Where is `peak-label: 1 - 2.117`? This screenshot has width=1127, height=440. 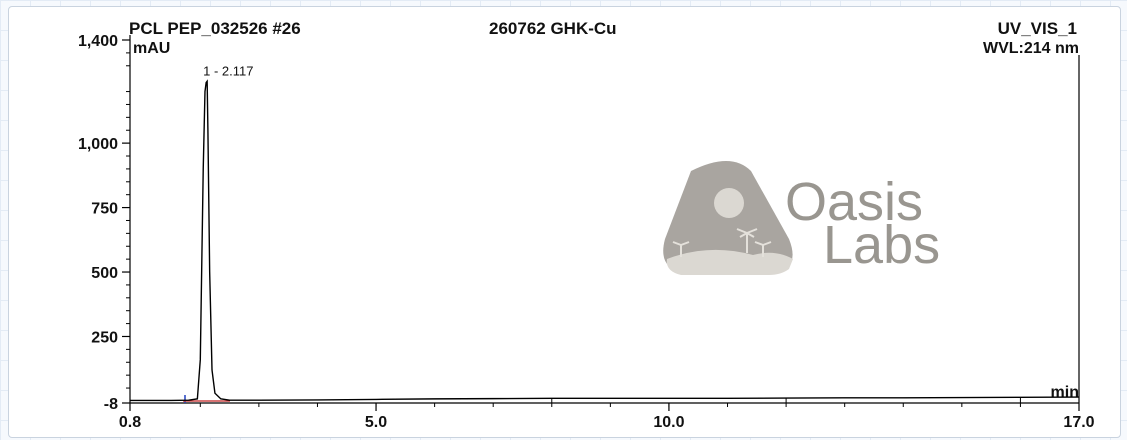 peak-label: 1 - 2.117 is located at coordinates (228, 70).